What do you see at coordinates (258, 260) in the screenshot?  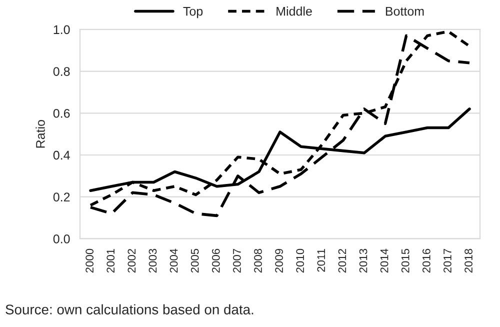 I see `x-tick-label: 2008` at bounding box center [258, 260].